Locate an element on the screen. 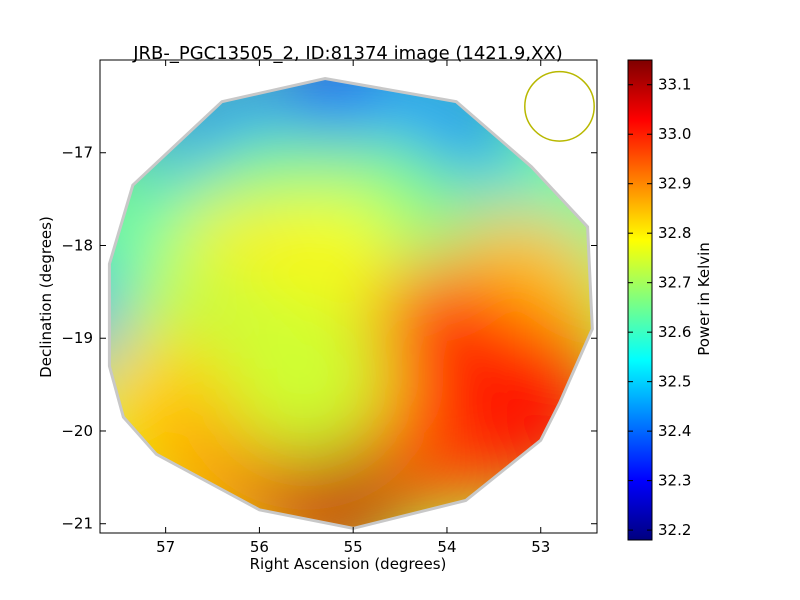 Image resolution: width=800 pixels, height=600 pixels. y-tick-label: −18 is located at coordinates (77, 245).